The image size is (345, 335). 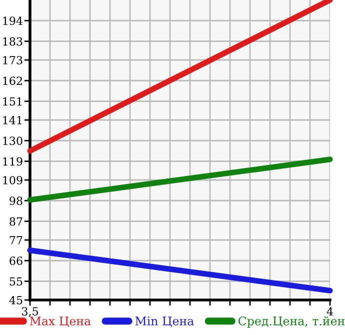 What do you see at coordinates (12, 41) in the screenshot?
I see `y-tick-label: 183` at bounding box center [12, 41].